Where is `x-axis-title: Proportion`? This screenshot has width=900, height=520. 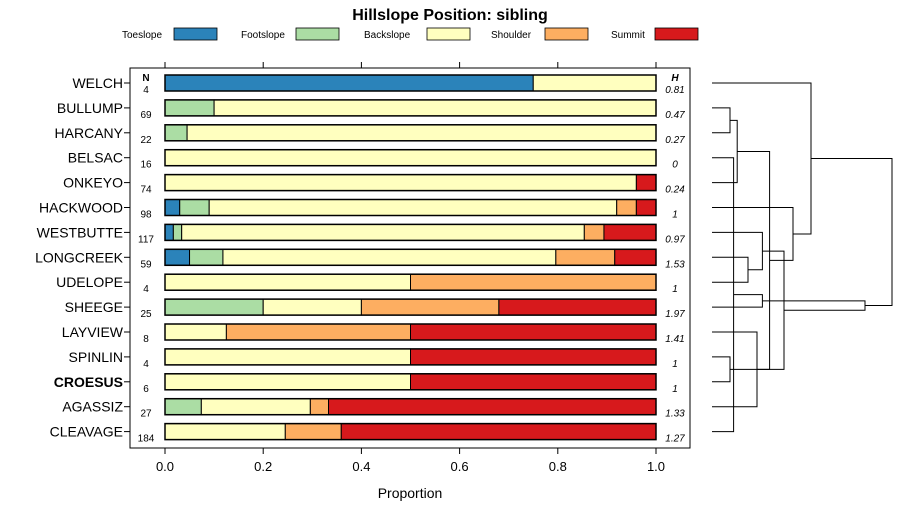
x-axis-title: Proportion is located at coordinates (410, 493).